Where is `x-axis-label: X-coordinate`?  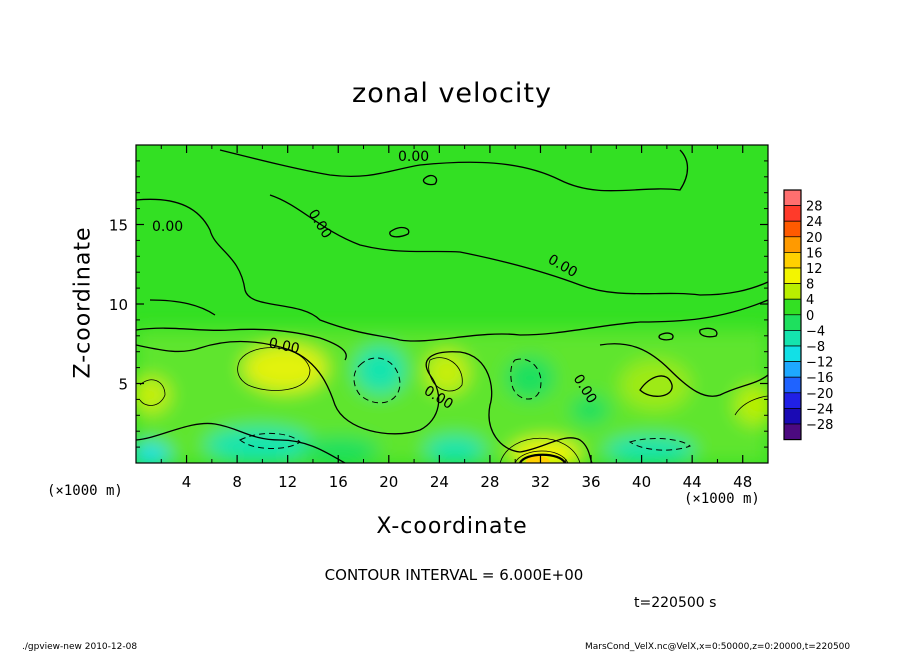
x-axis-label: X-coordinate is located at coordinates (452, 526).